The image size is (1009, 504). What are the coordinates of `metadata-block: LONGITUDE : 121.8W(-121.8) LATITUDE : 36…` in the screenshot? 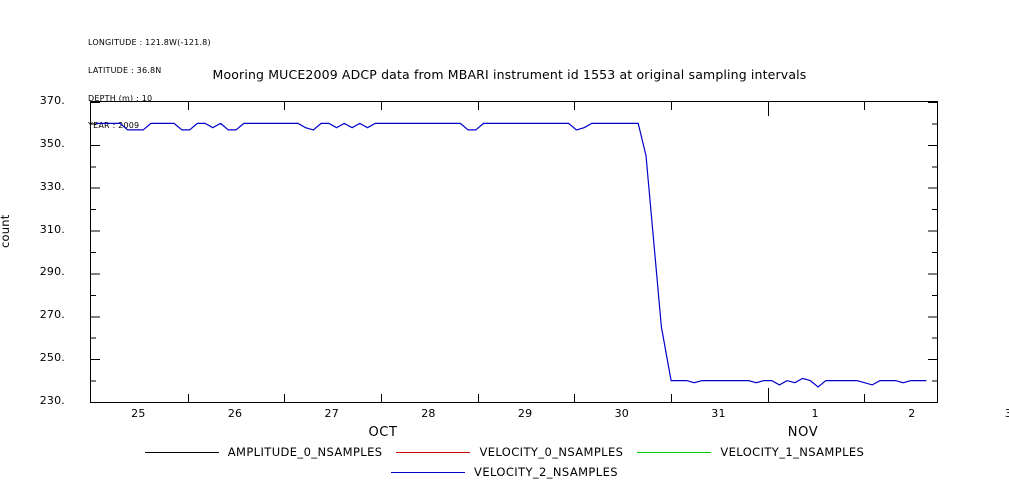 It's located at (149, 80).